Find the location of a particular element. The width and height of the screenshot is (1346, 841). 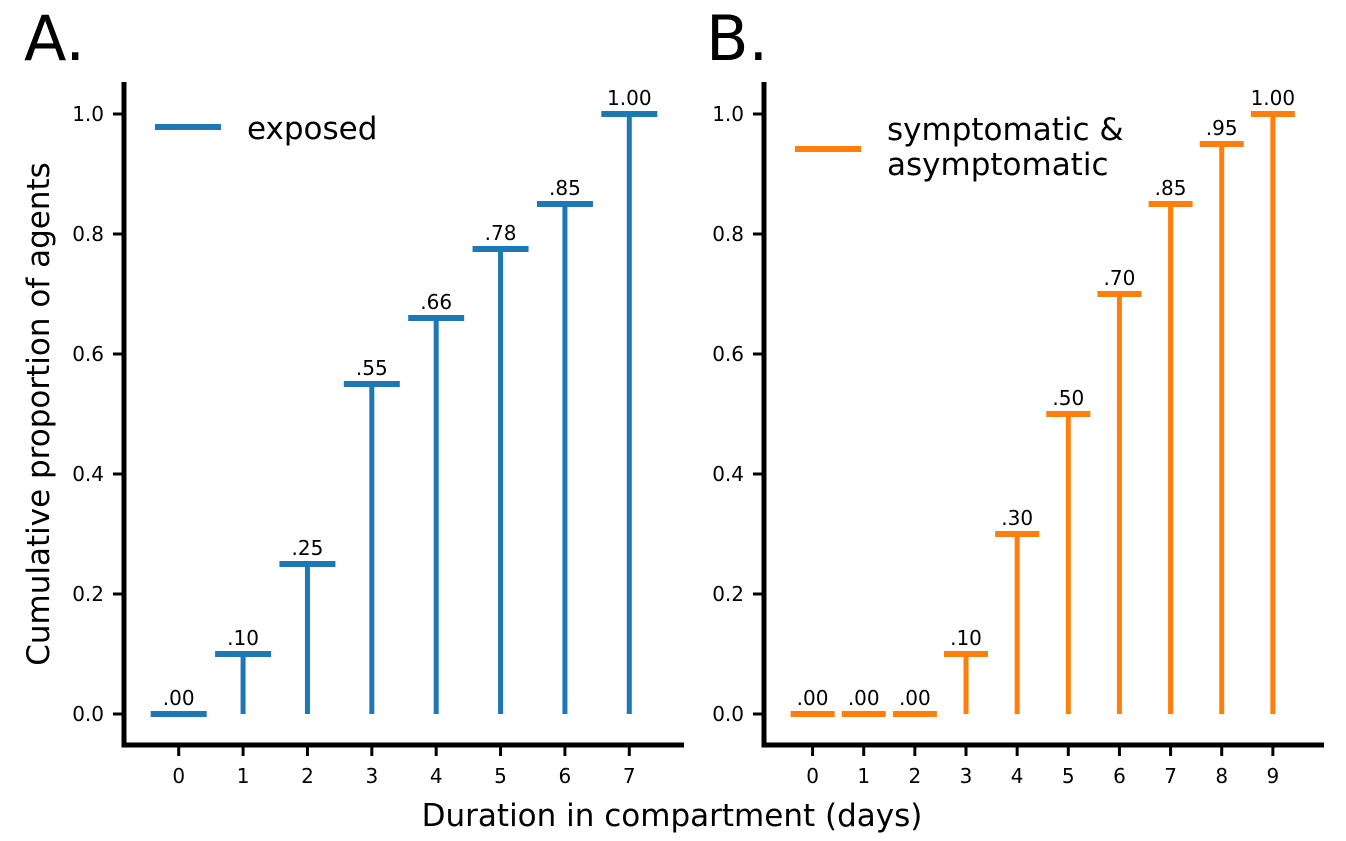

panel-b-x-tick-label: 0 is located at coordinates (812, 776).